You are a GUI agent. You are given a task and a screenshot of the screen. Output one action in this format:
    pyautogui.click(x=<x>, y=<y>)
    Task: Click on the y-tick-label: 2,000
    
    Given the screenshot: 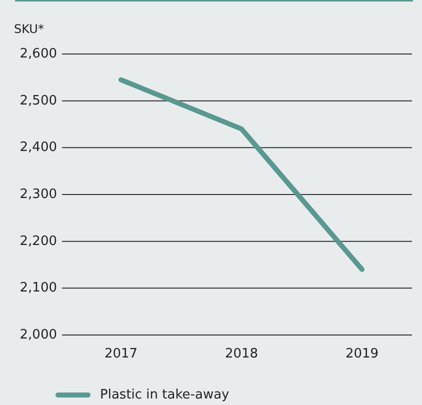 What is the action you would take?
    pyautogui.click(x=38, y=335)
    